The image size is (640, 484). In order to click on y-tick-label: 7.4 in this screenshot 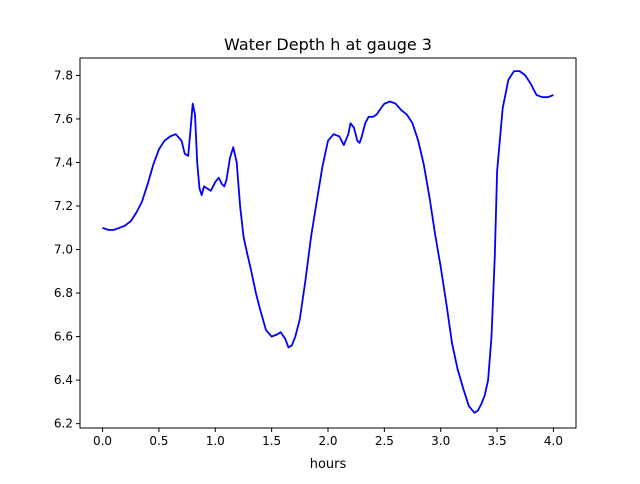, I will do `click(63, 162)`.